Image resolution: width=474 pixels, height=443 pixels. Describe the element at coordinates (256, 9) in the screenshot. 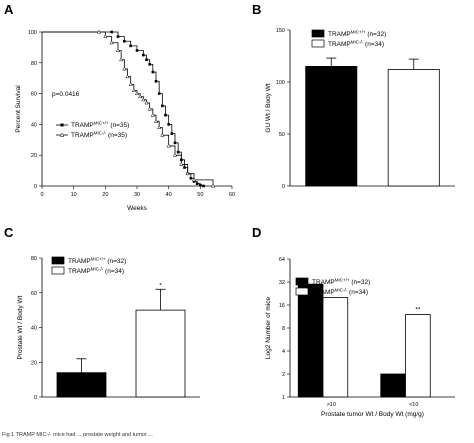

I see `panel-letter-b: B` at that location.